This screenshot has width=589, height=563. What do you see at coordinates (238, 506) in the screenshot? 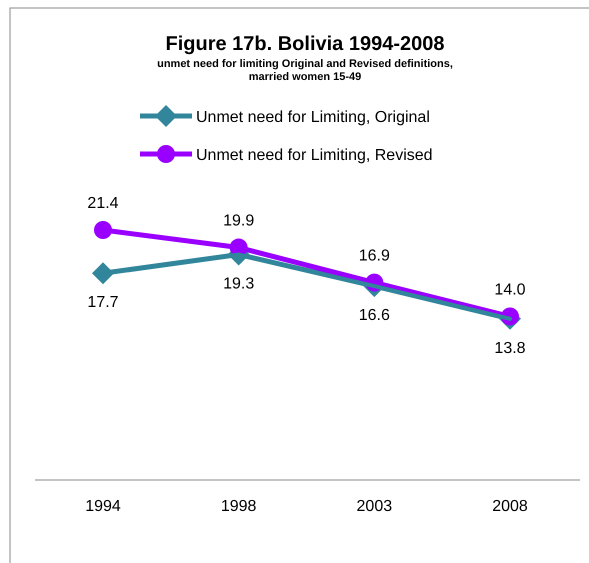
I see `x-tick-label: 1998` at bounding box center [238, 506].